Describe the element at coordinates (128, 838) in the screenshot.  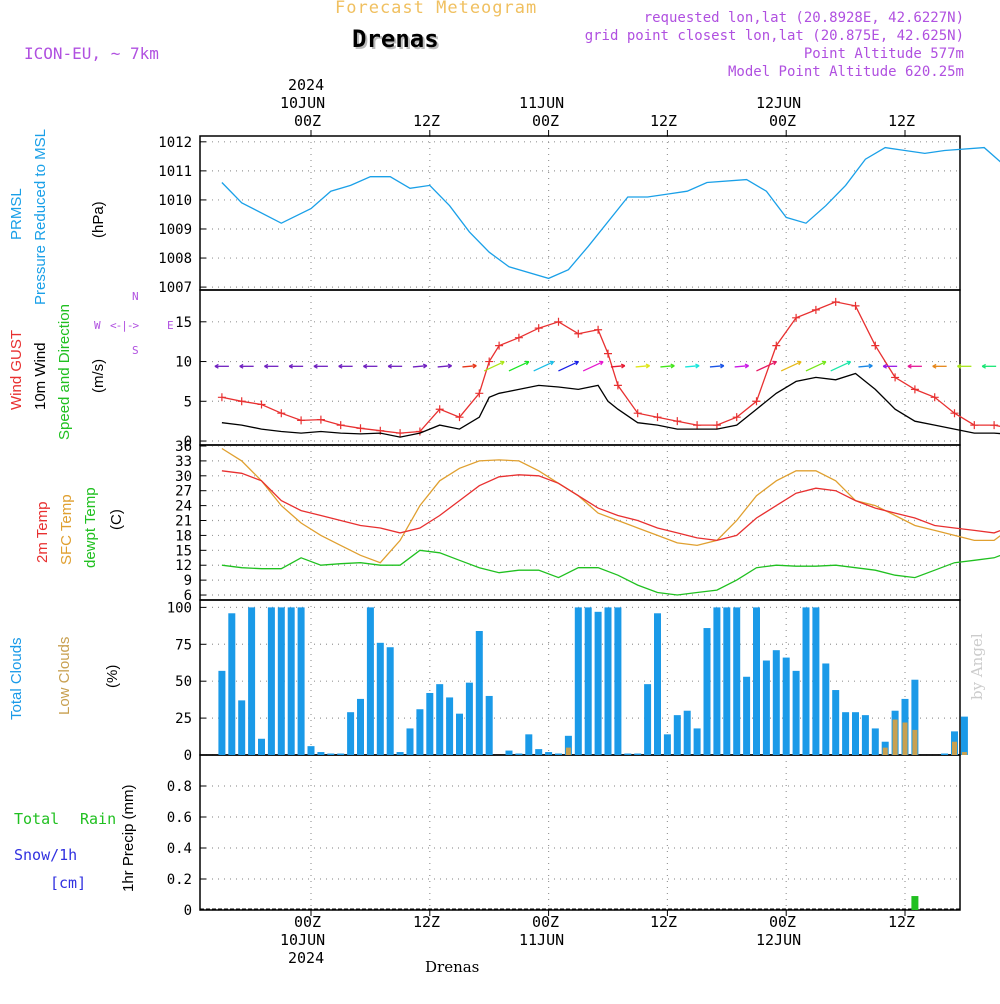
I see `precip-unit: 1hr Precip (mm)` at that location.